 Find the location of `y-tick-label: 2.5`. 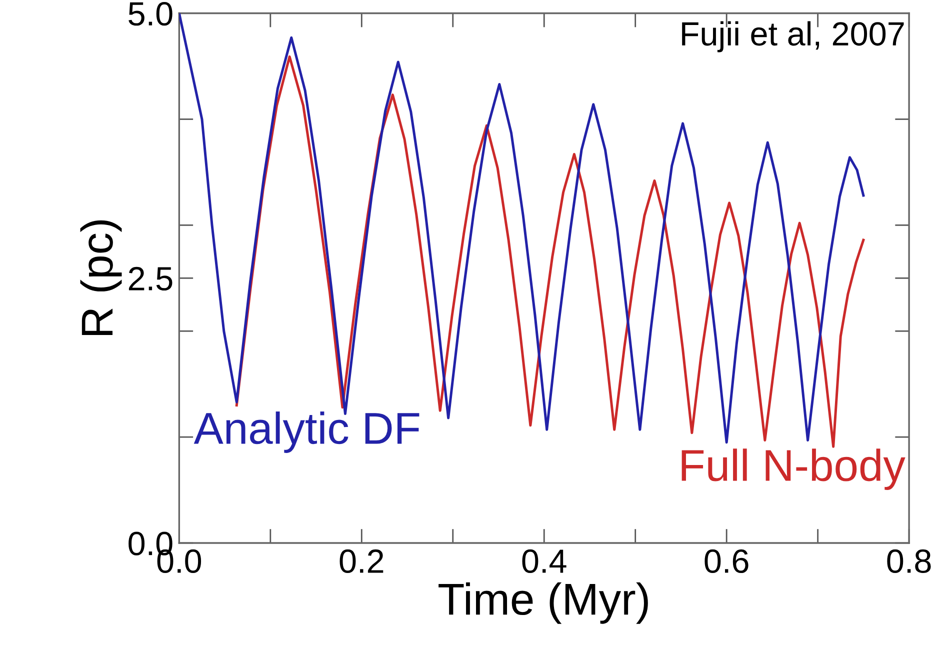

y-tick-label: 2.5 is located at coordinates (150, 278).